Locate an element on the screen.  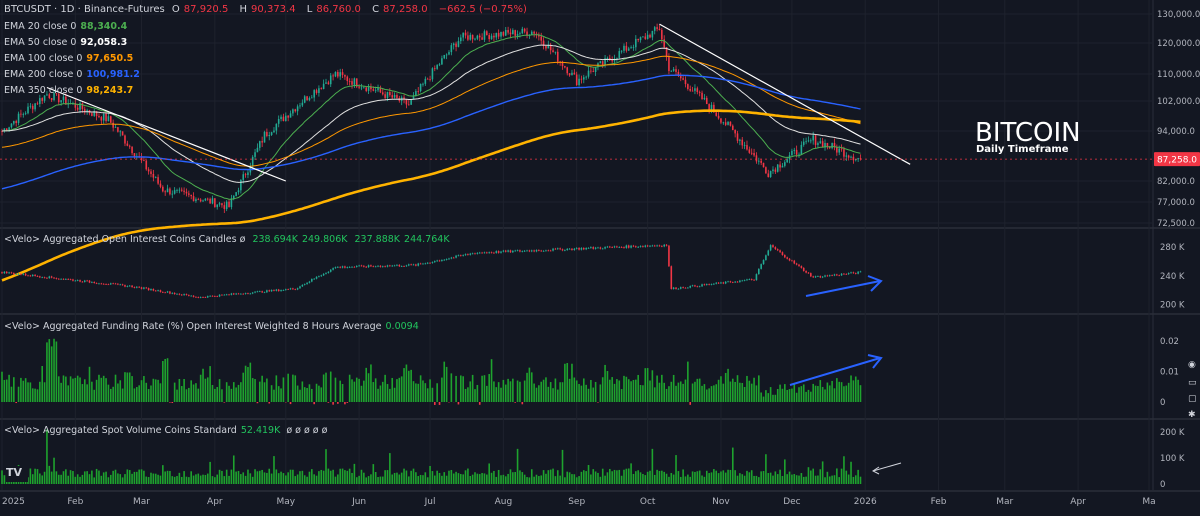
price-candle is located at coordinates (764, 165).